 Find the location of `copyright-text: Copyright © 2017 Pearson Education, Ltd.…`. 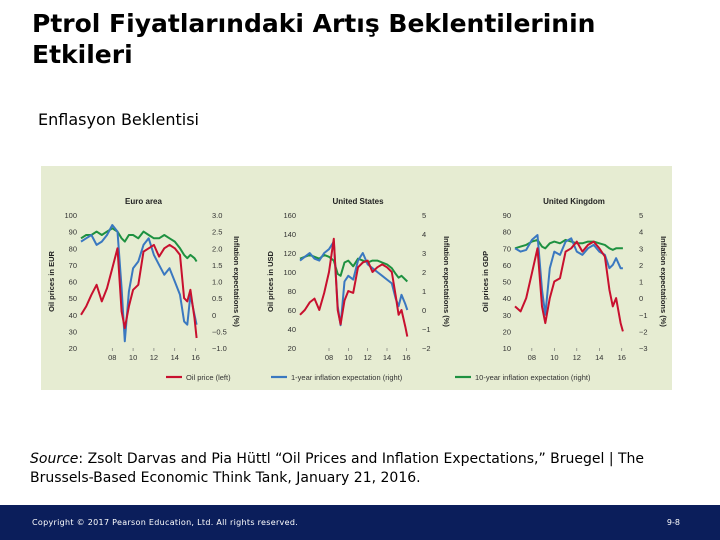

copyright-text: Copyright © 2017 Pearson Education, Ltd.… is located at coordinates (165, 522).